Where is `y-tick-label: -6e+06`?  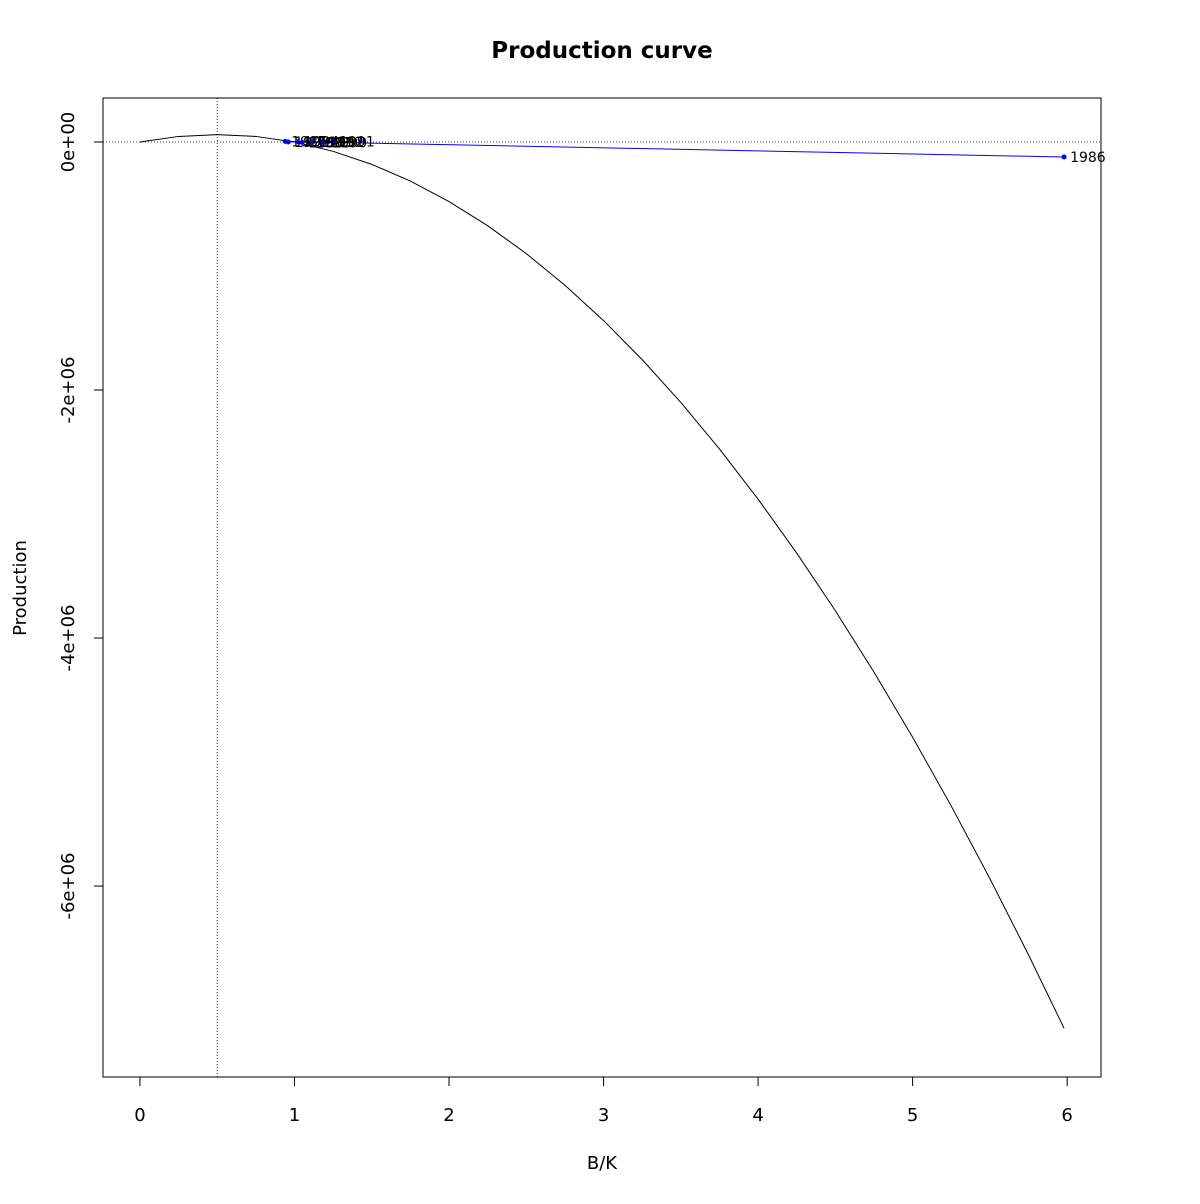 y-tick-label: -6e+06 is located at coordinates (68, 886).